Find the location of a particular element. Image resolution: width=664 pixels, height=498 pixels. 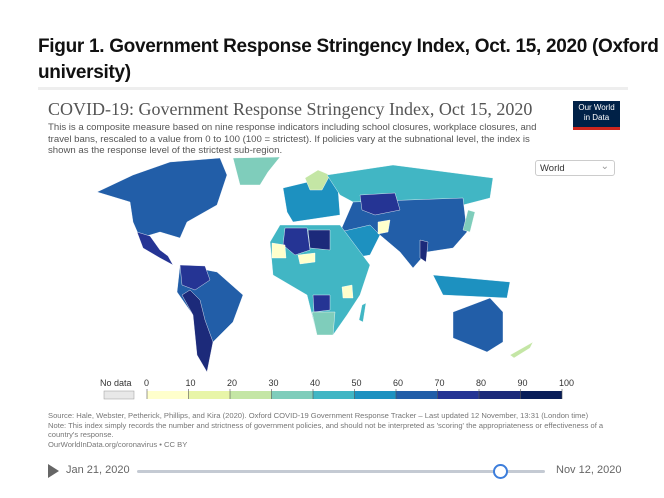

region-russia is located at coordinates (410, 185).